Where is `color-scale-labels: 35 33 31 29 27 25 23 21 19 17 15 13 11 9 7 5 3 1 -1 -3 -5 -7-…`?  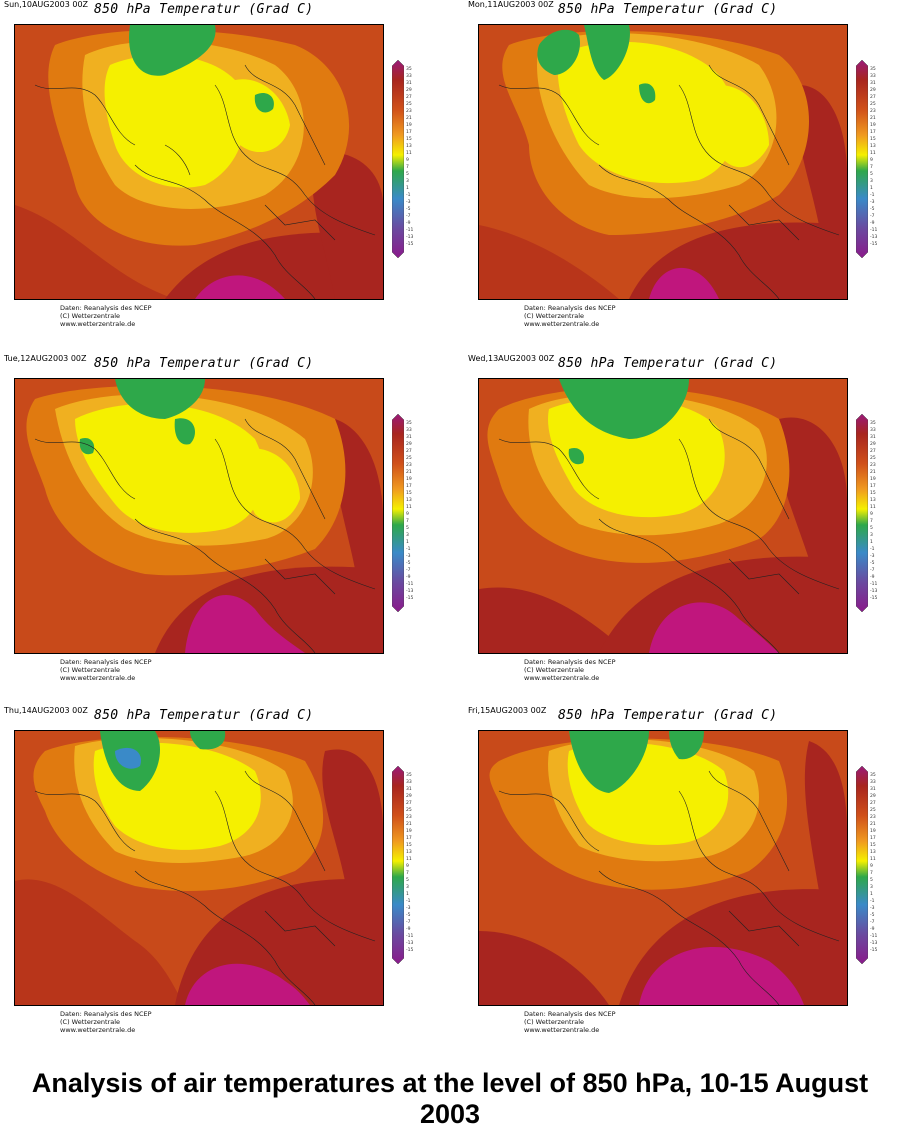
color-scale-labels: 35 33 31 29 27 25 23 21 19 17 15 13 11 9 7 5 3 1 -1 -3 -5 -7-… is located at coordinates (413, 863).